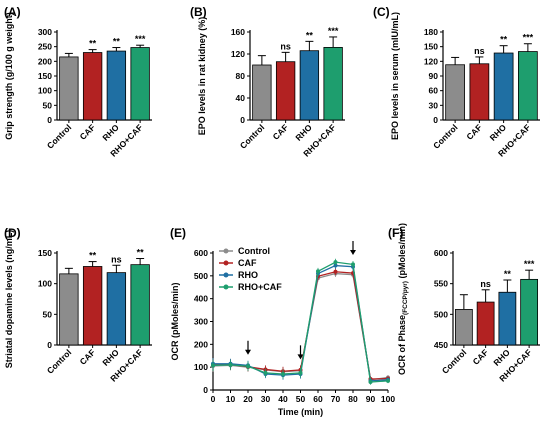  Describe the element at coordinates (231, 399) in the screenshot. I see `x-tick-label: 10` at that location.